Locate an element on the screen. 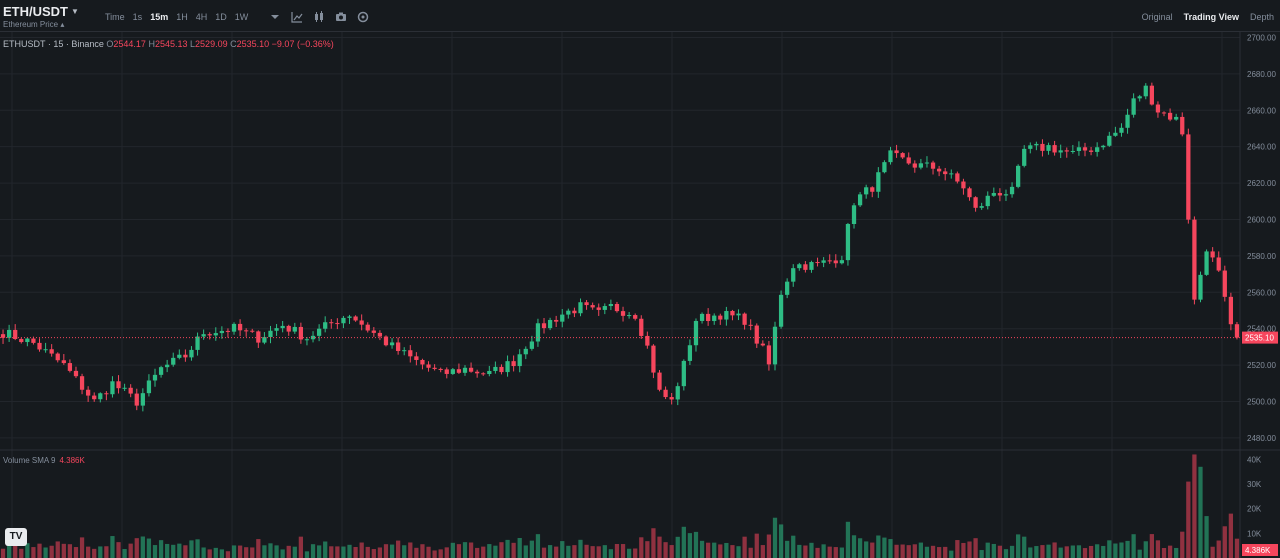  interval-tab-4h: 4H is located at coordinates (201, 17).